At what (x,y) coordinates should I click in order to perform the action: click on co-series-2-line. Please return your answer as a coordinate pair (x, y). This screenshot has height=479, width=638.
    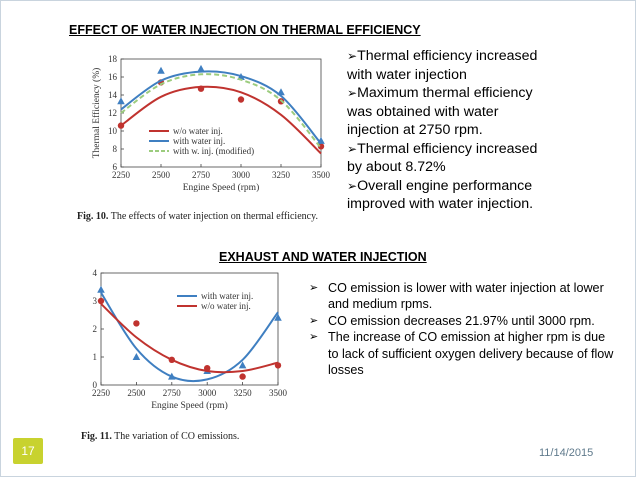
    Looking at the image, I should click on (189, 338).